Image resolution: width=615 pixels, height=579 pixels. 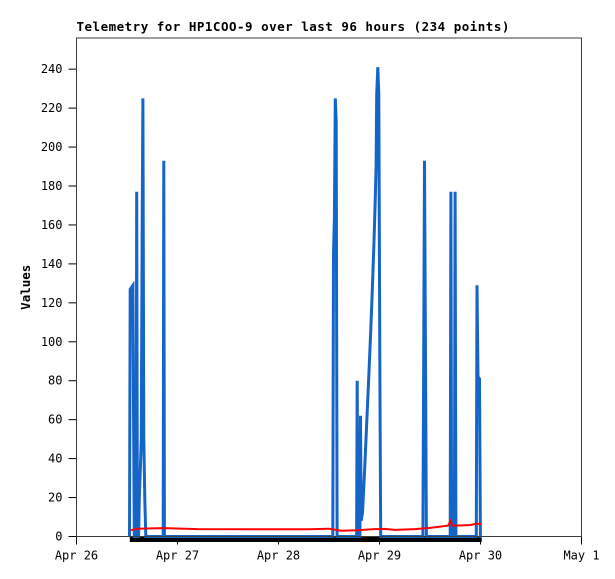 What do you see at coordinates (306, 525) in the screenshot?
I see `average-series-line` at bounding box center [306, 525].